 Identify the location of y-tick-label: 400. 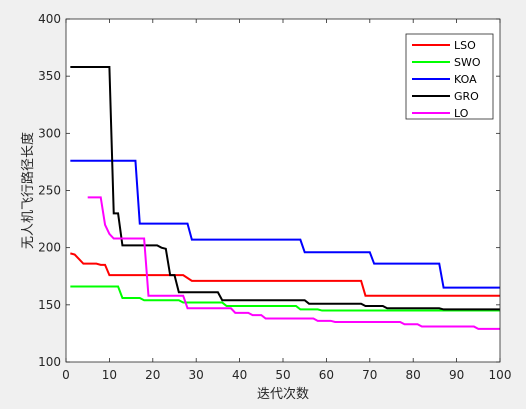
(49, 19).